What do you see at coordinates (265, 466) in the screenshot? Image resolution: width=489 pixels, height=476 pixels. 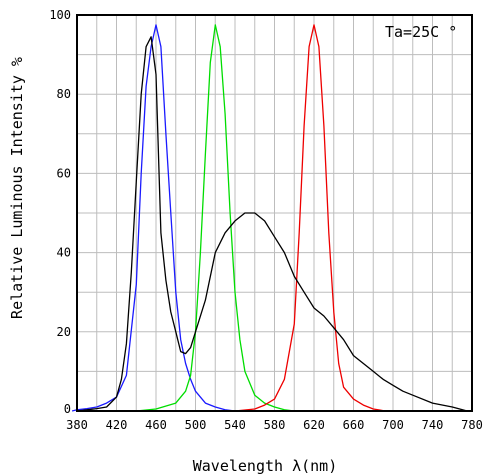 I see `x-axis-title: Wavelength λ(nm)` at bounding box center [265, 466].